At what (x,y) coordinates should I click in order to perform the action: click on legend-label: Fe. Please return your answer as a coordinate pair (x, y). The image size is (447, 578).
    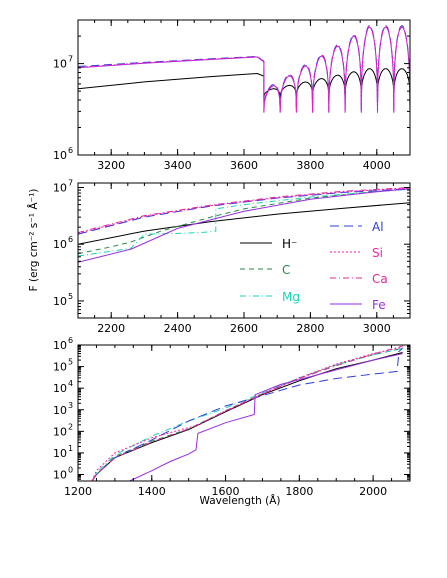
    Looking at the image, I should click on (379, 305).